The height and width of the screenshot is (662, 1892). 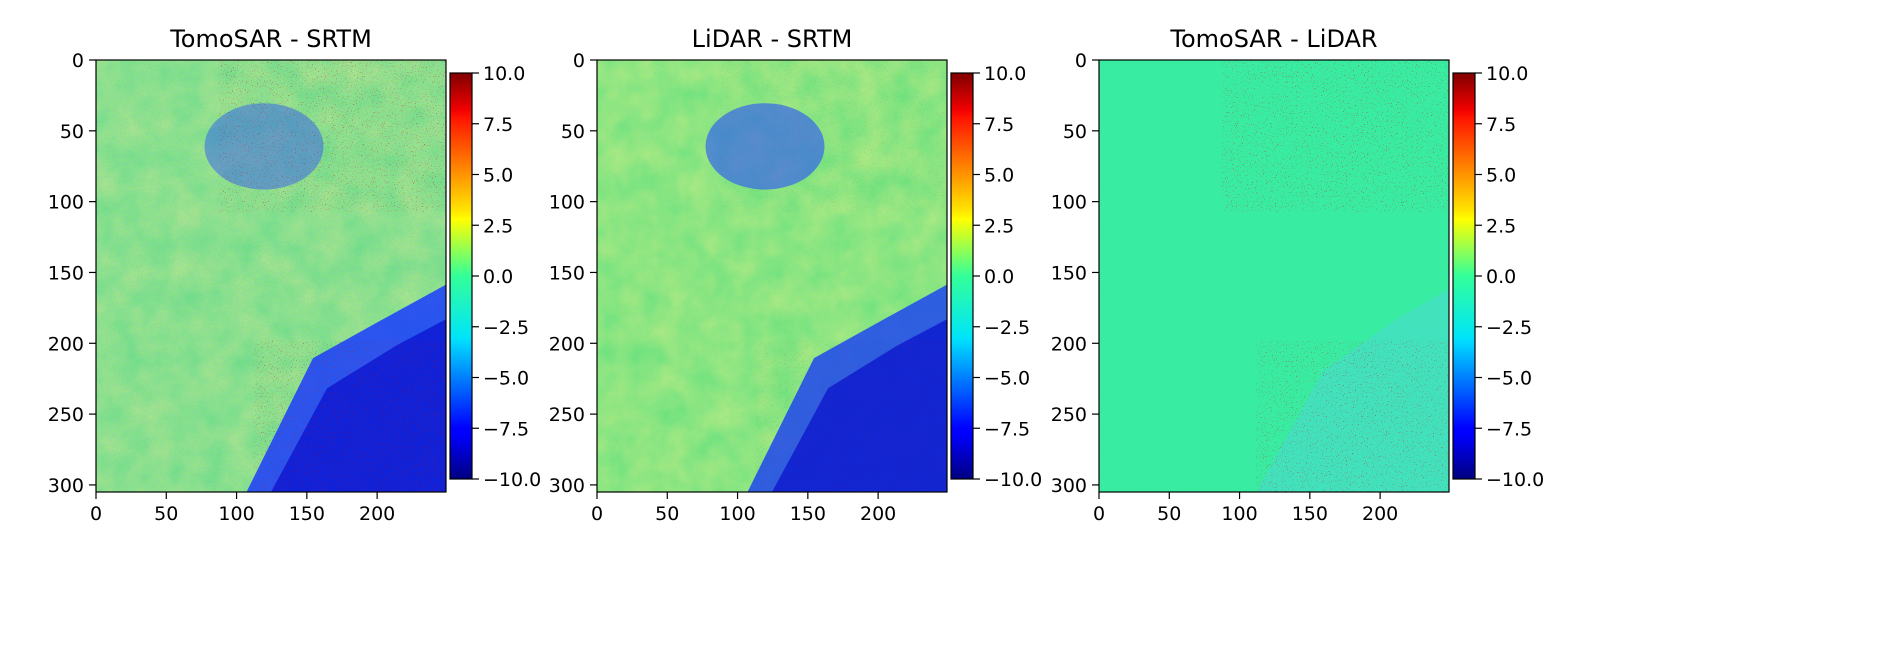 I want to click on panel-title: TomoSAR - SRTM, so click(x=270, y=39).